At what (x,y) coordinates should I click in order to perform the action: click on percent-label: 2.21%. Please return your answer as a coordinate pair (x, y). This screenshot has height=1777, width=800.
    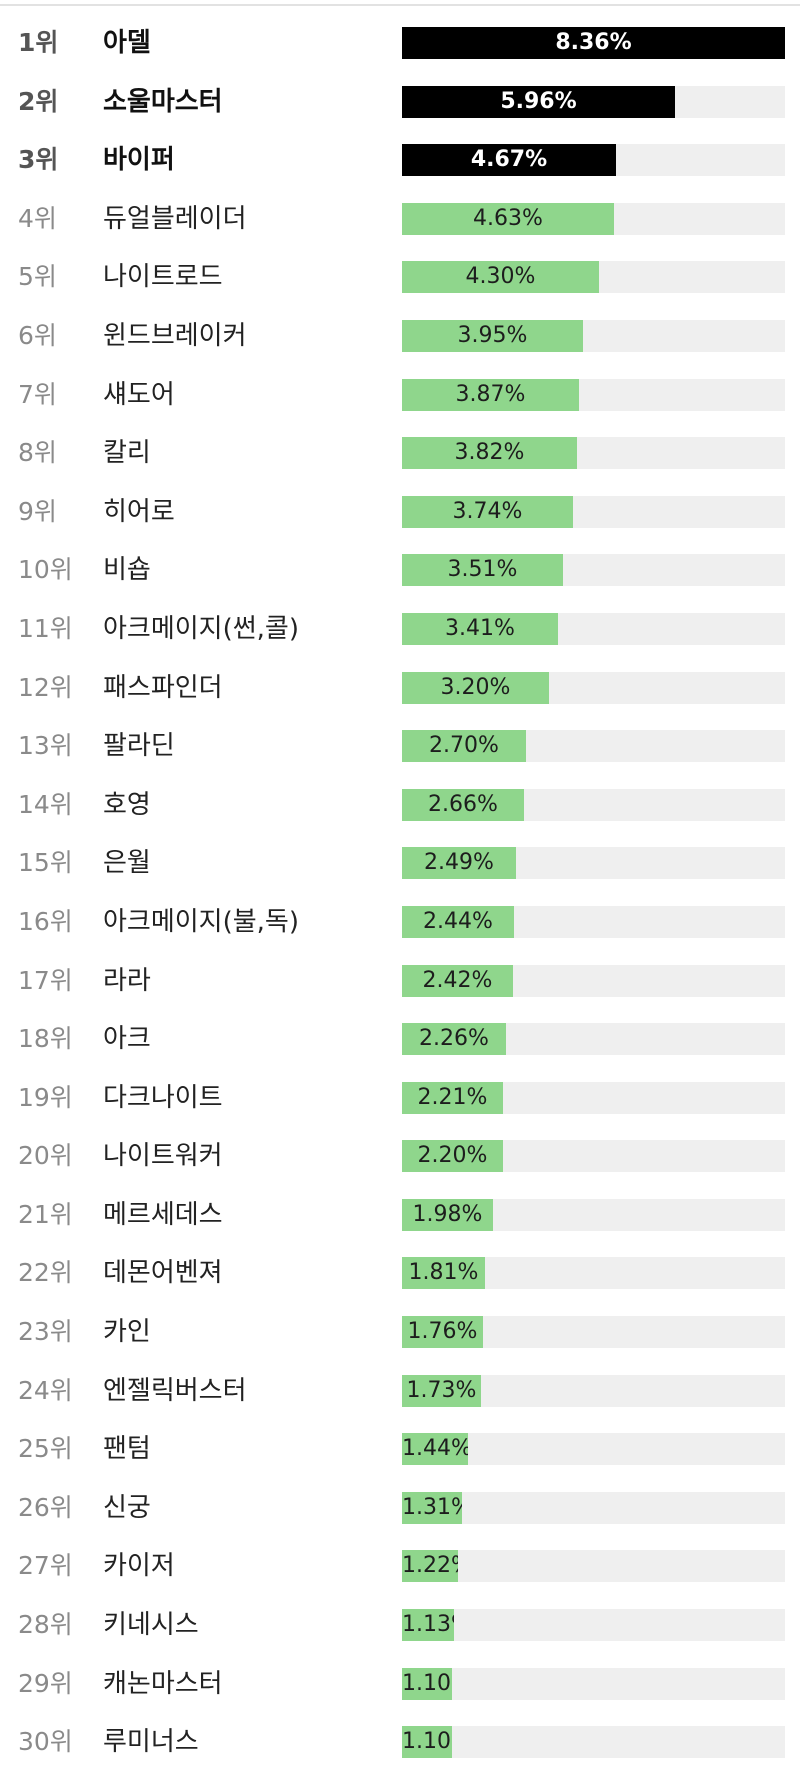
    Looking at the image, I should click on (452, 1097).